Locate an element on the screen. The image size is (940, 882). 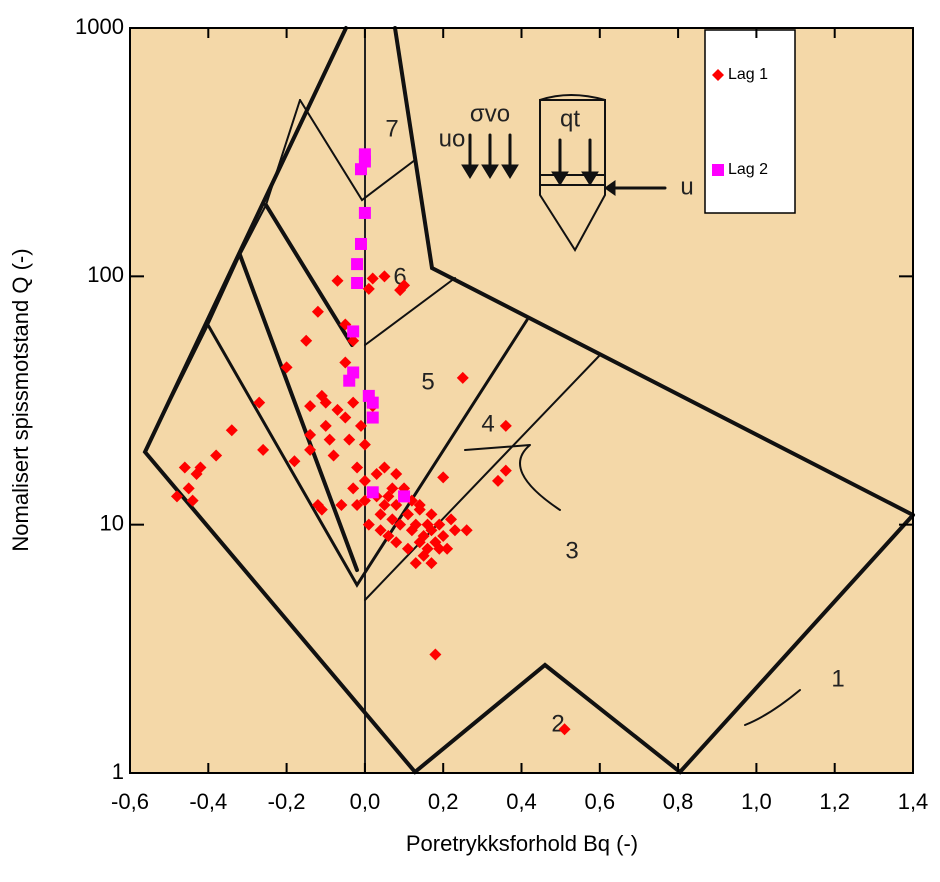
annotation: uo is located at coordinates (452, 138).